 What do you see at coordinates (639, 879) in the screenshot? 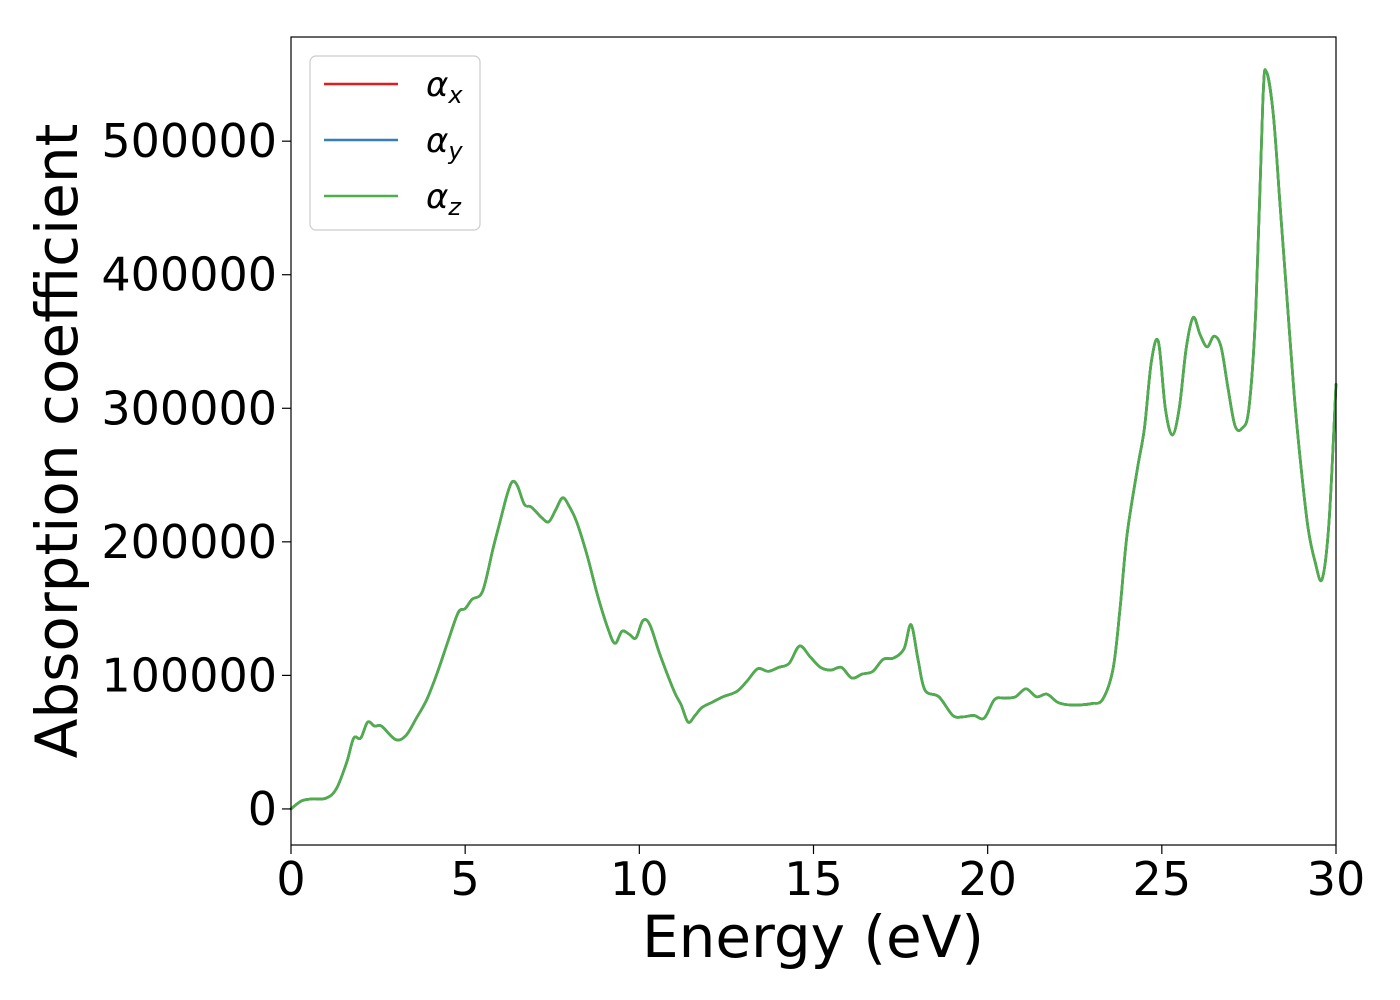
I see `x-tick-label: 10` at bounding box center [639, 879].